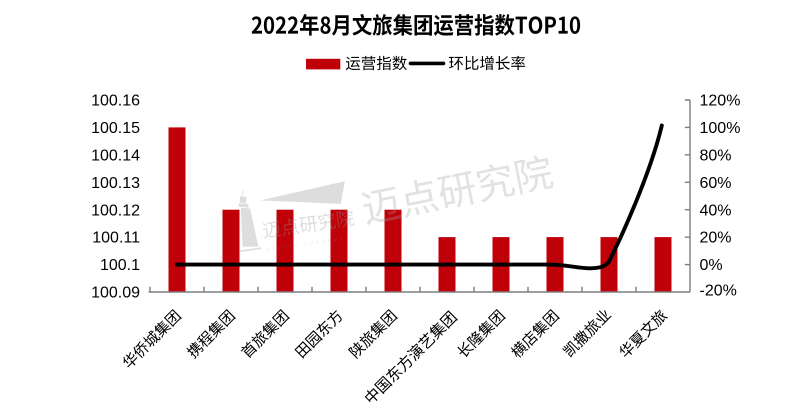 This screenshot has width=800, height=416. I want to click on svg-text: 100.15, so click(115, 128).